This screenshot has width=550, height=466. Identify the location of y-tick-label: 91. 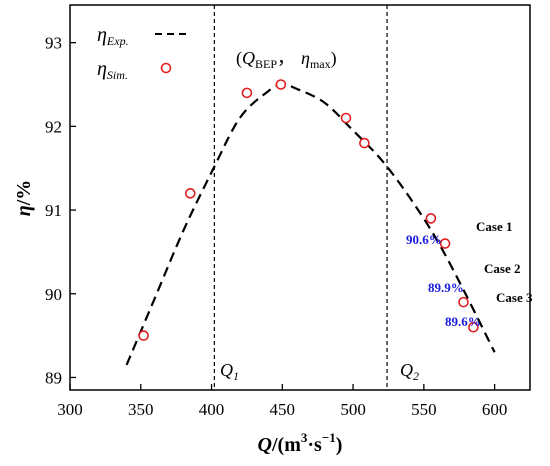
(53, 210).